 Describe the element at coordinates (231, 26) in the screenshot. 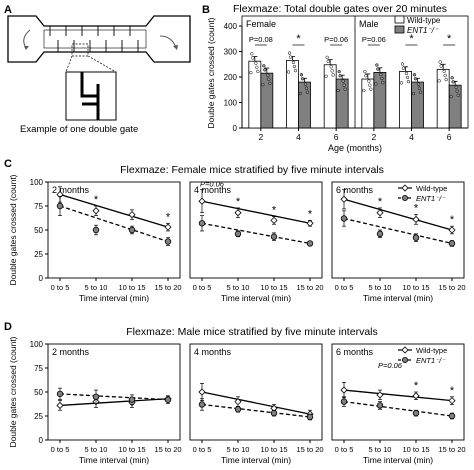

I see `chart-b-y-tick-label: 400` at that location.